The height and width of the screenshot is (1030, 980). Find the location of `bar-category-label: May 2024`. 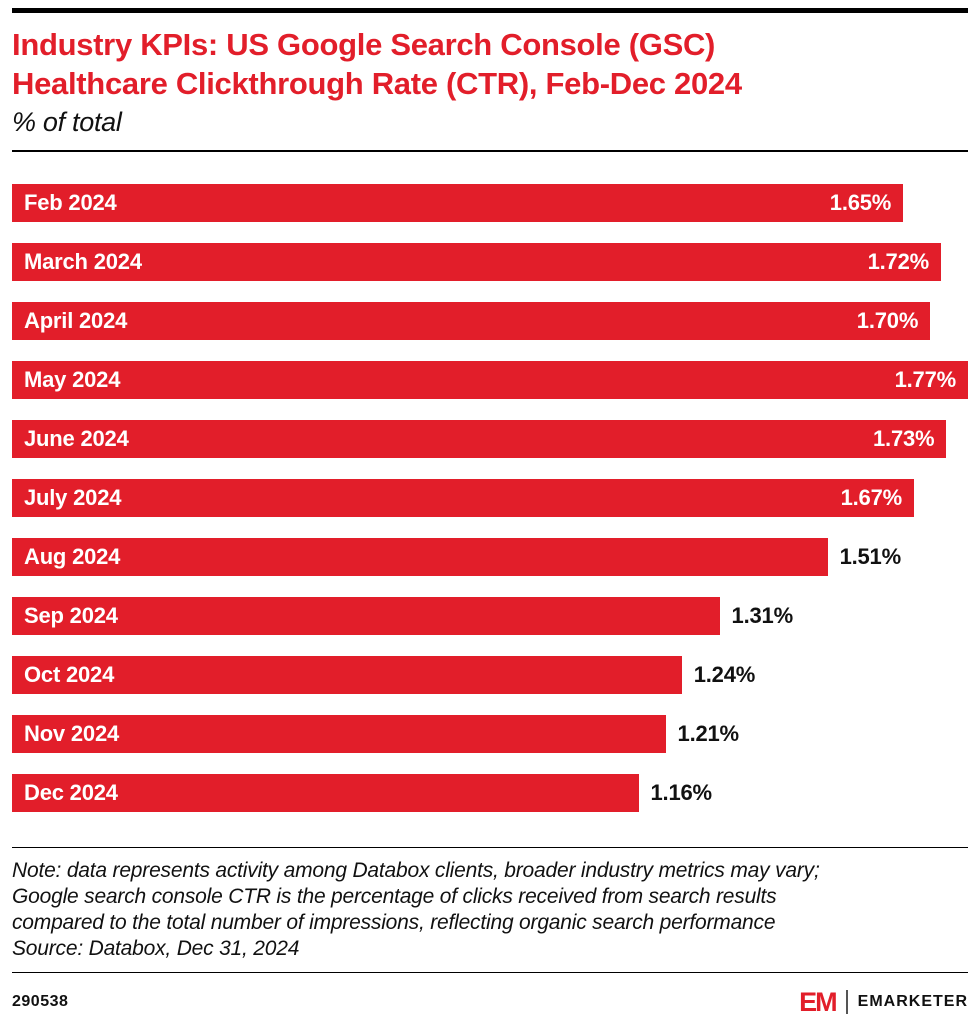

bar-category-label: May 2024 is located at coordinates (72, 379).